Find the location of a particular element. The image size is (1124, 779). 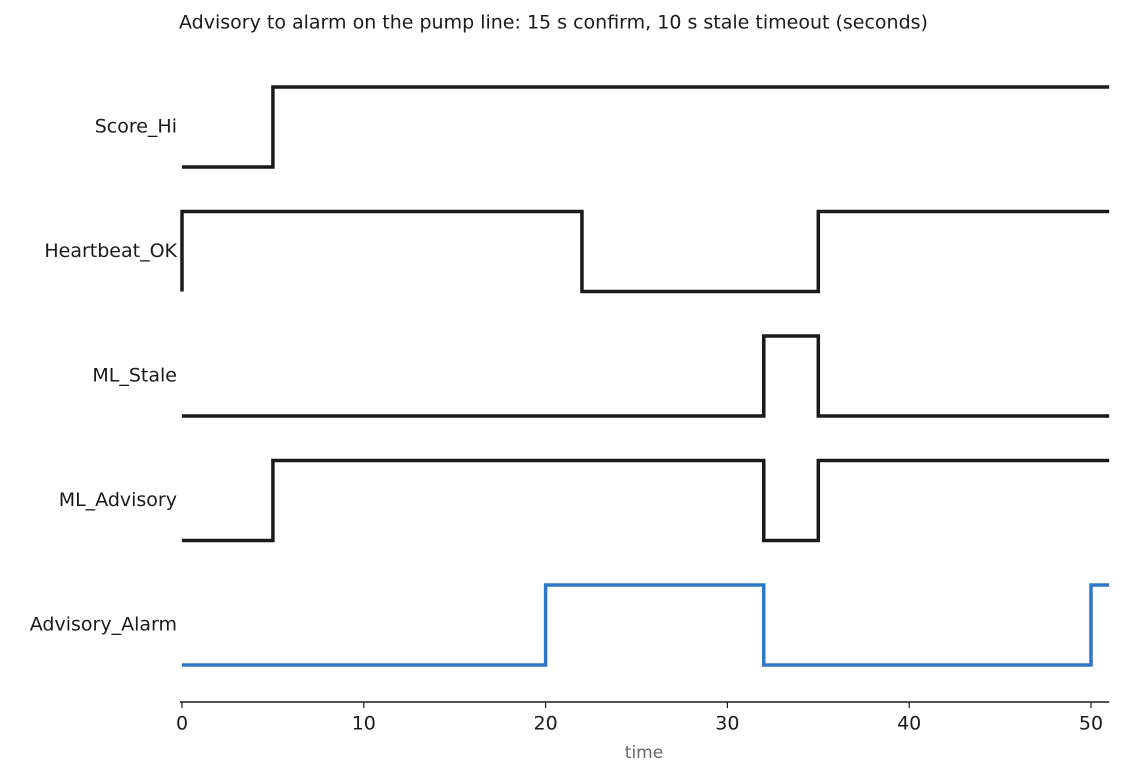

signal-label: ML_Stale is located at coordinates (134, 376).